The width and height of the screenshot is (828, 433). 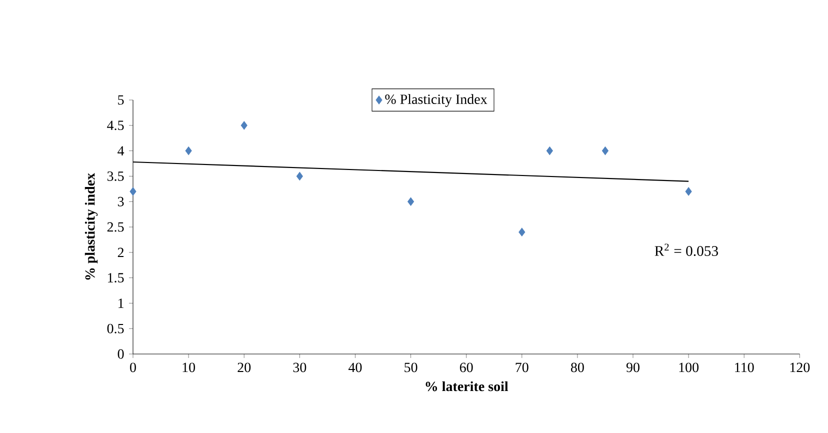 I want to click on y-tick-label: 2.5, so click(x=115, y=227).